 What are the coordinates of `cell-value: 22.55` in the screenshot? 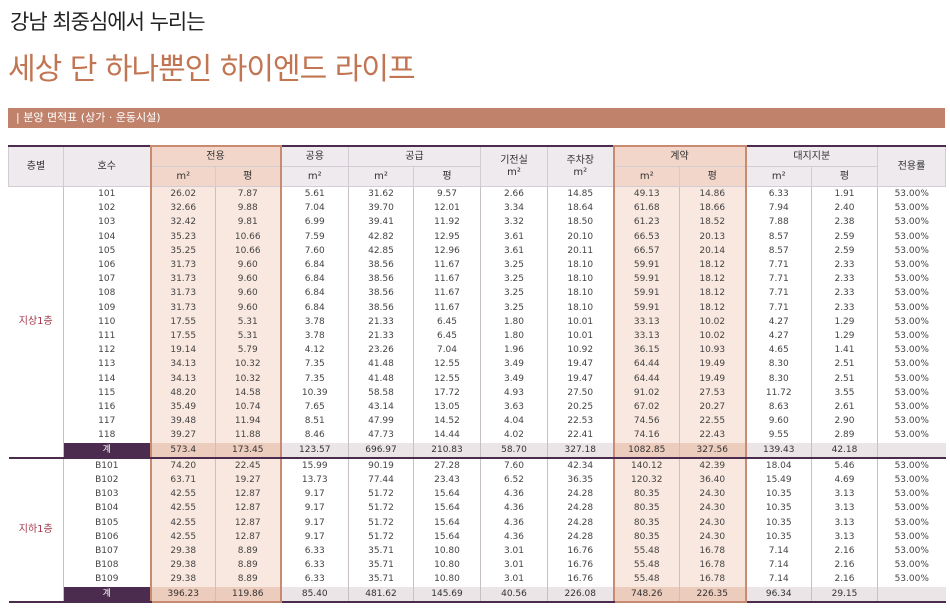 It's located at (713, 421).